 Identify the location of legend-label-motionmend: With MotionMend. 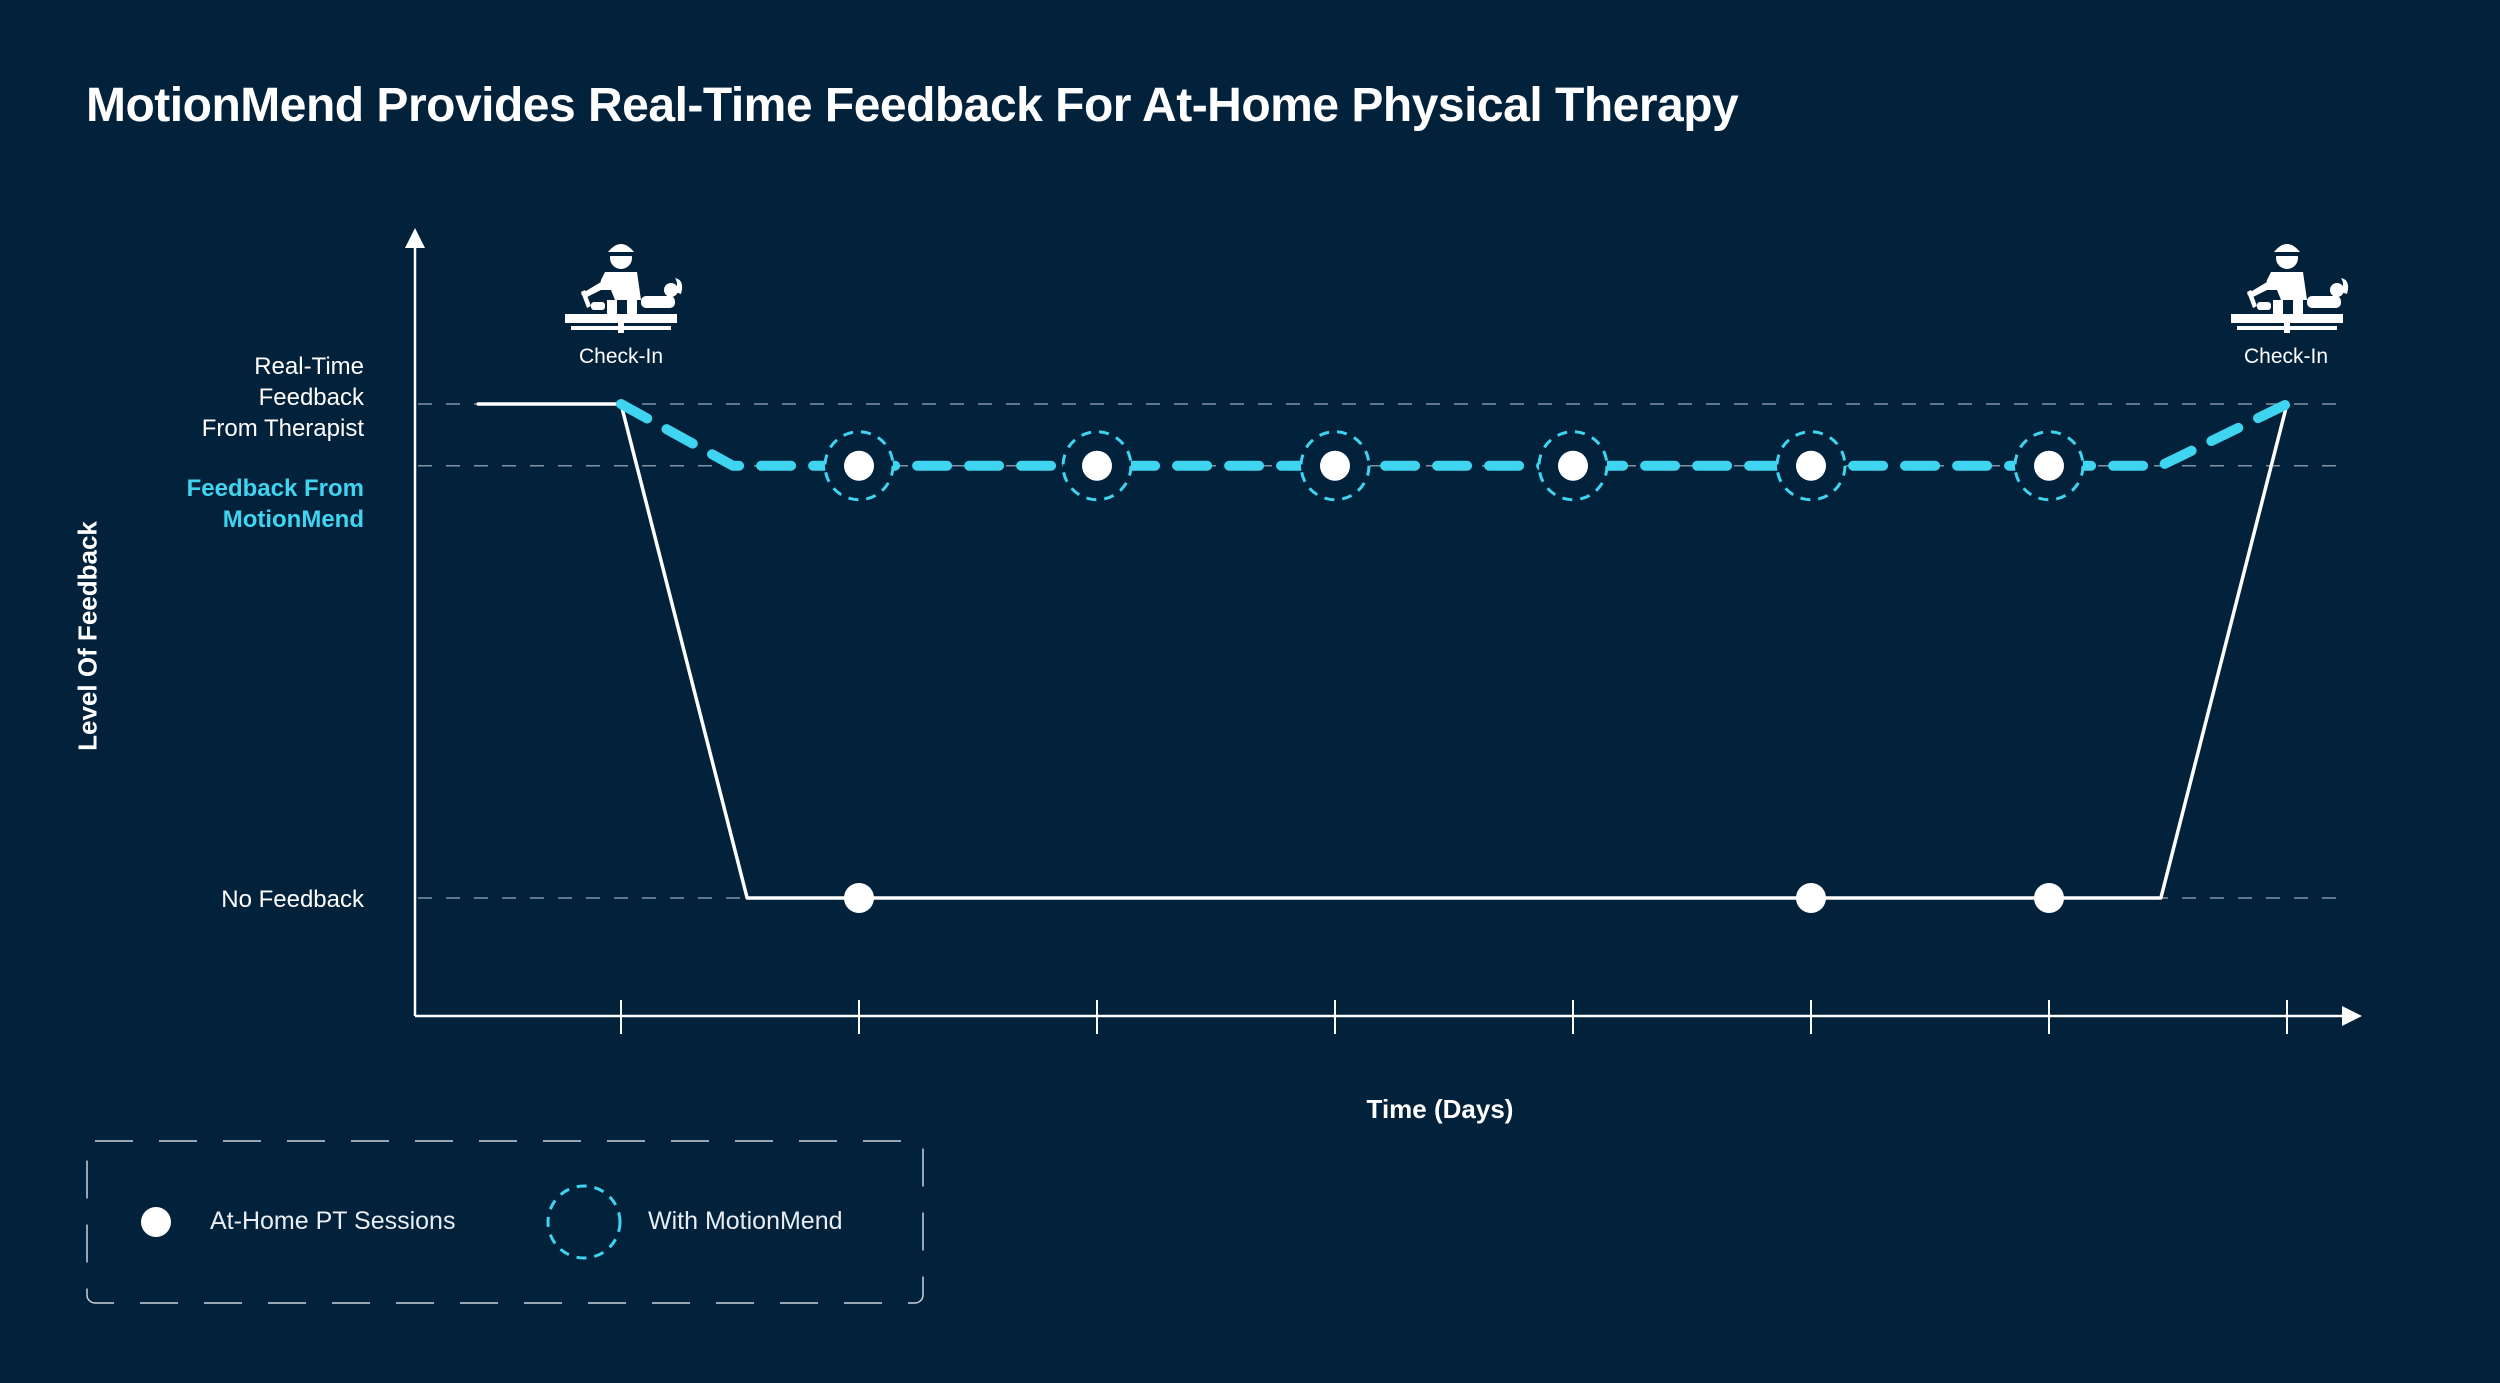
(745, 1221).